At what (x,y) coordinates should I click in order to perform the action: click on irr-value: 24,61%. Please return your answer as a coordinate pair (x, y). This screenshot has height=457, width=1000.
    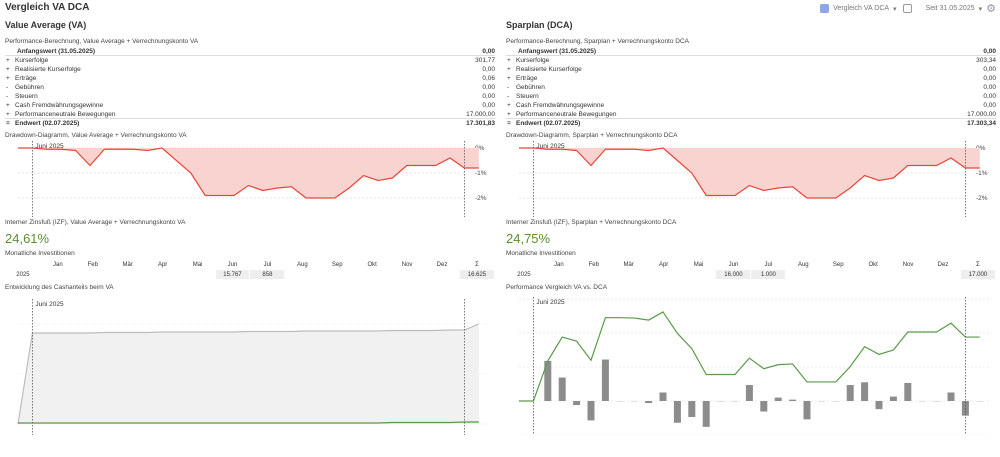
    Looking at the image, I should click on (27, 238).